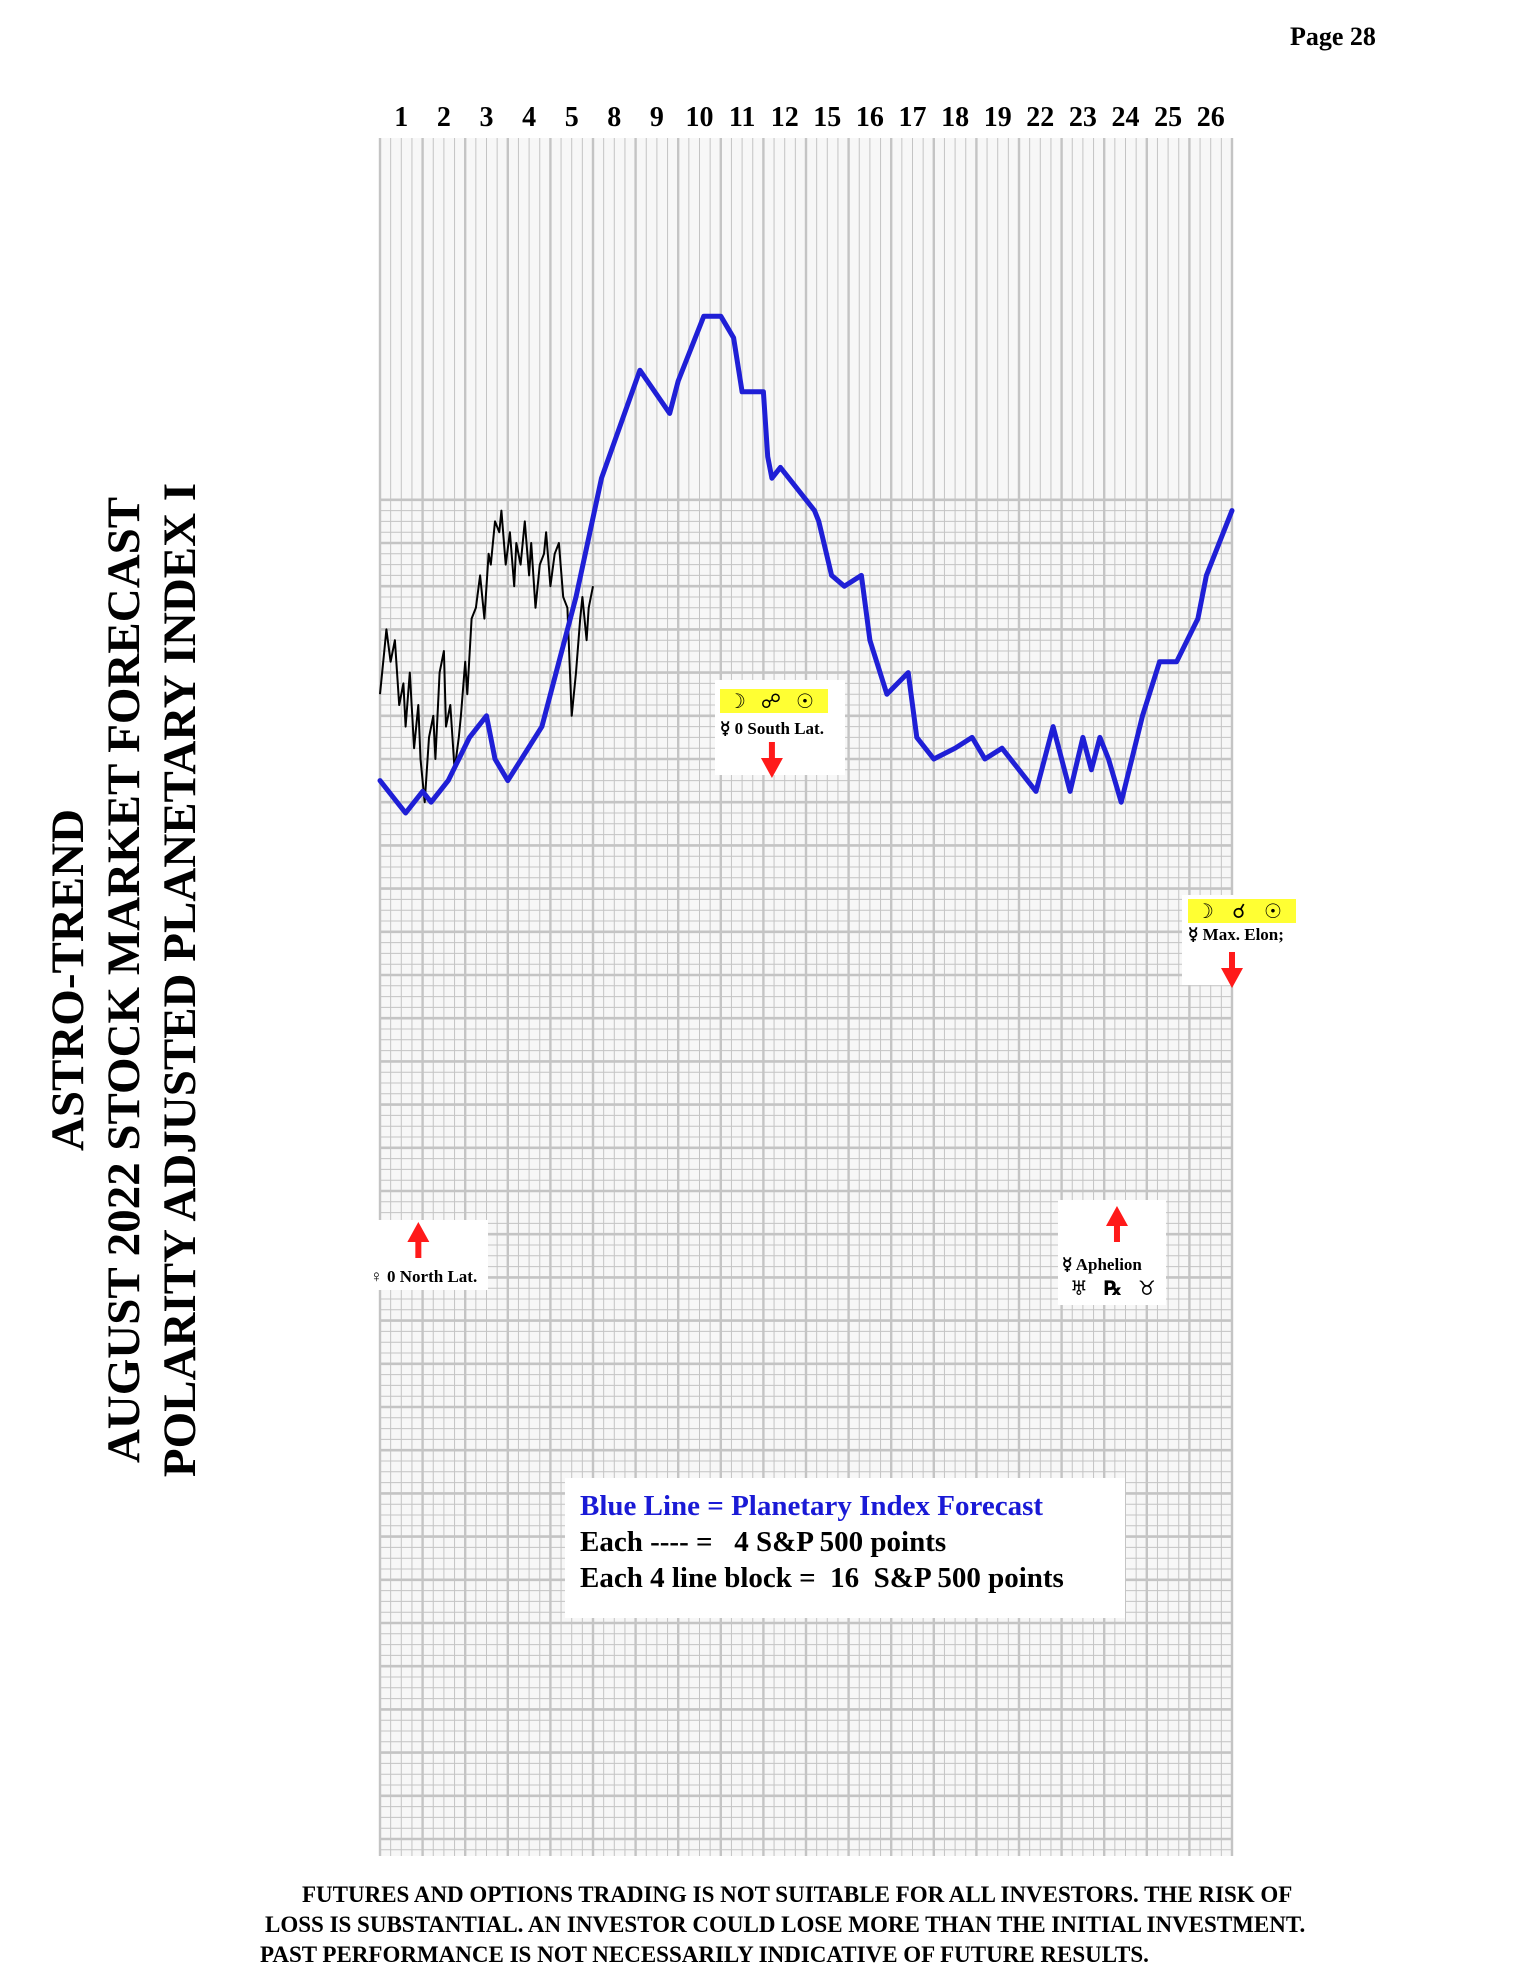 Image resolution: width=1524 pixels, height=1986 pixels. I want to click on x-tick-label: 2, so click(444, 117).